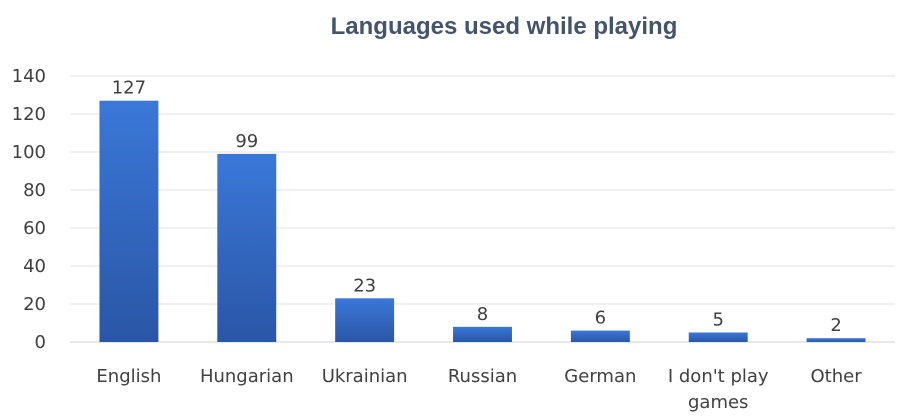 This screenshot has width=906, height=416. I want to click on y-tick-label: 0, so click(40, 342).